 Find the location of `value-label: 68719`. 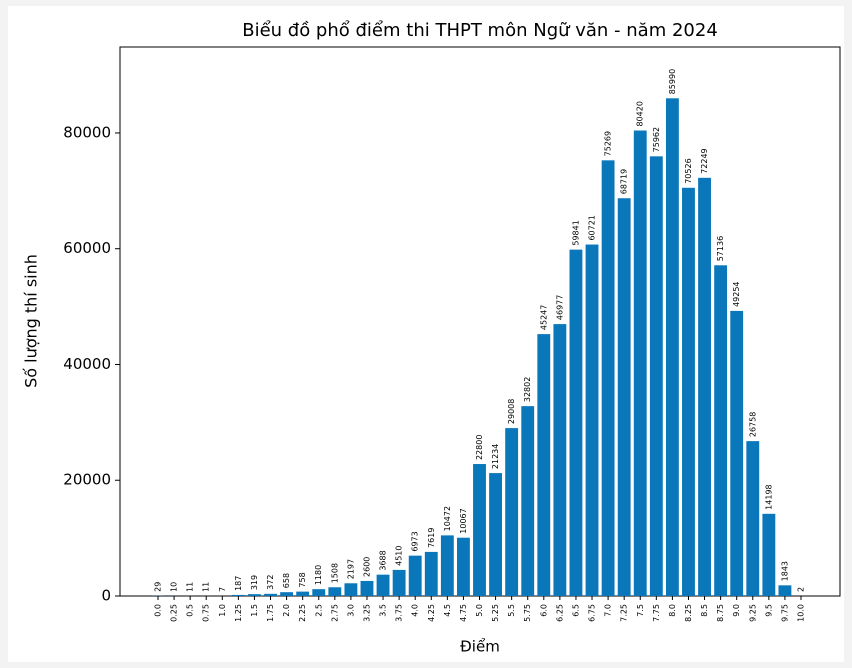

value-label: 68719 is located at coordinates (624, 181).